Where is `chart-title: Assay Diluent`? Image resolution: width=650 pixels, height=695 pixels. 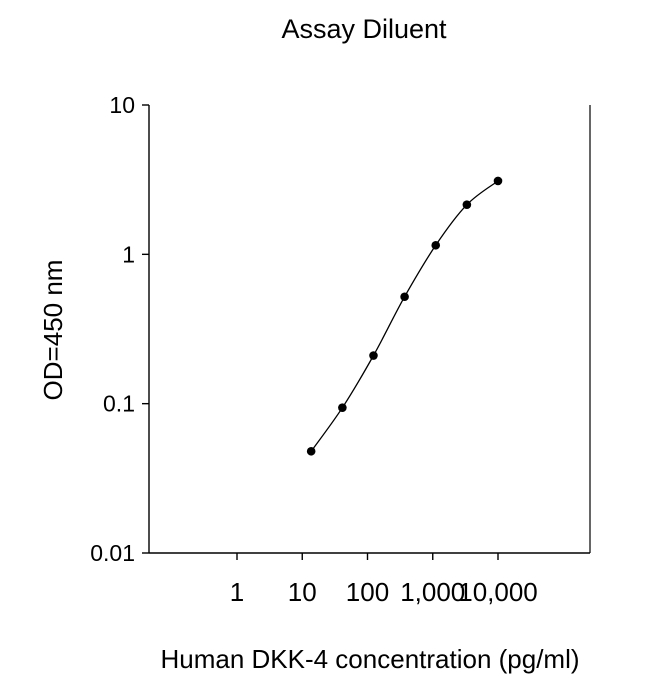
chart-title: Assay Diluent is located at coordinates (364, 29).